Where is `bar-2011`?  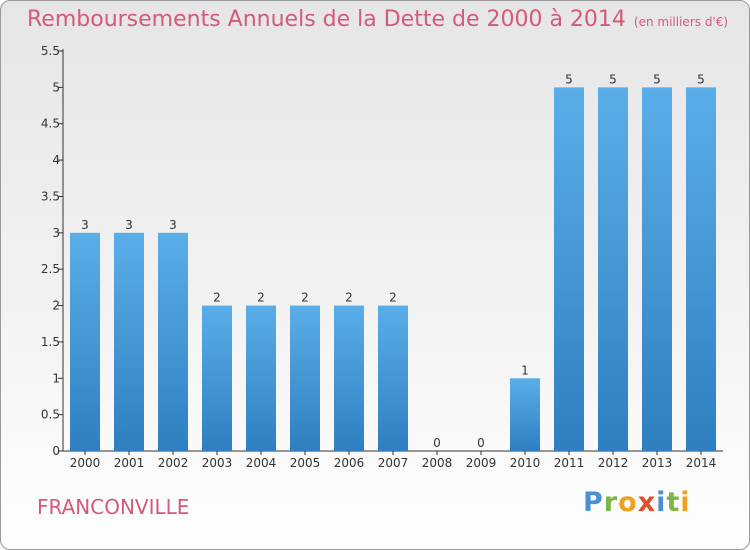
bar-2011 is located at coordinates (569, 269).